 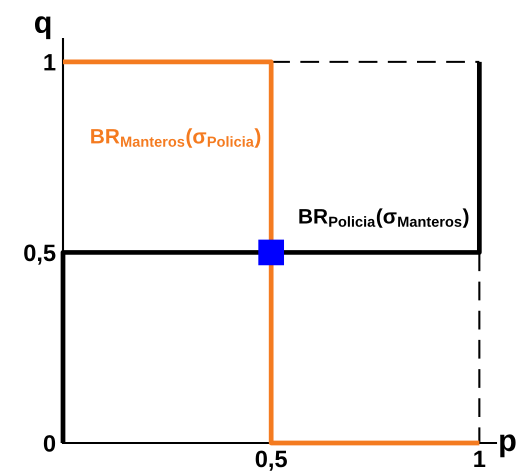 What do you see at coordinates (383, 218) in the screenshot?
I see `annotation: BR$_{Policia}$(σ$_{Manteros}$)` at bounding box center [383, 218].